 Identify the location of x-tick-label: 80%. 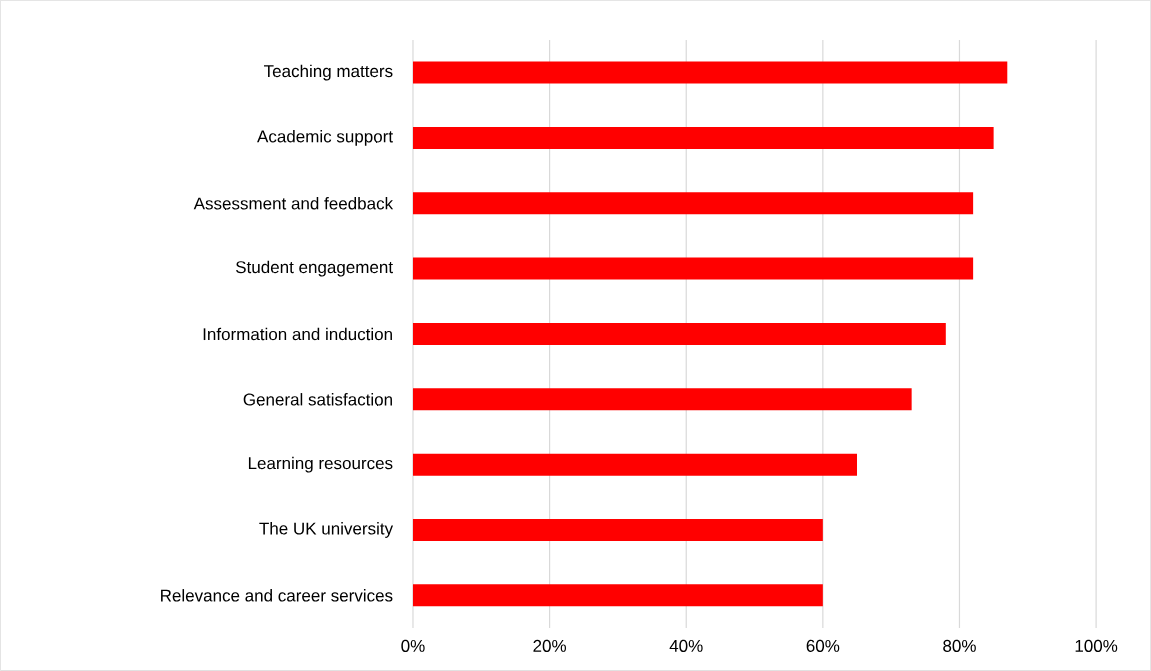
(959, 645).